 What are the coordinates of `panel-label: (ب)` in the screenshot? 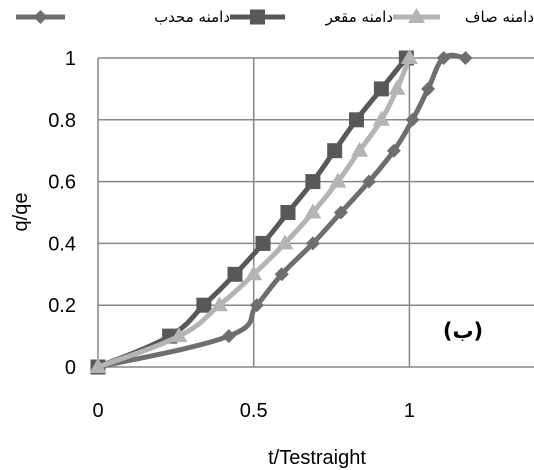 It's located at (463, 331).